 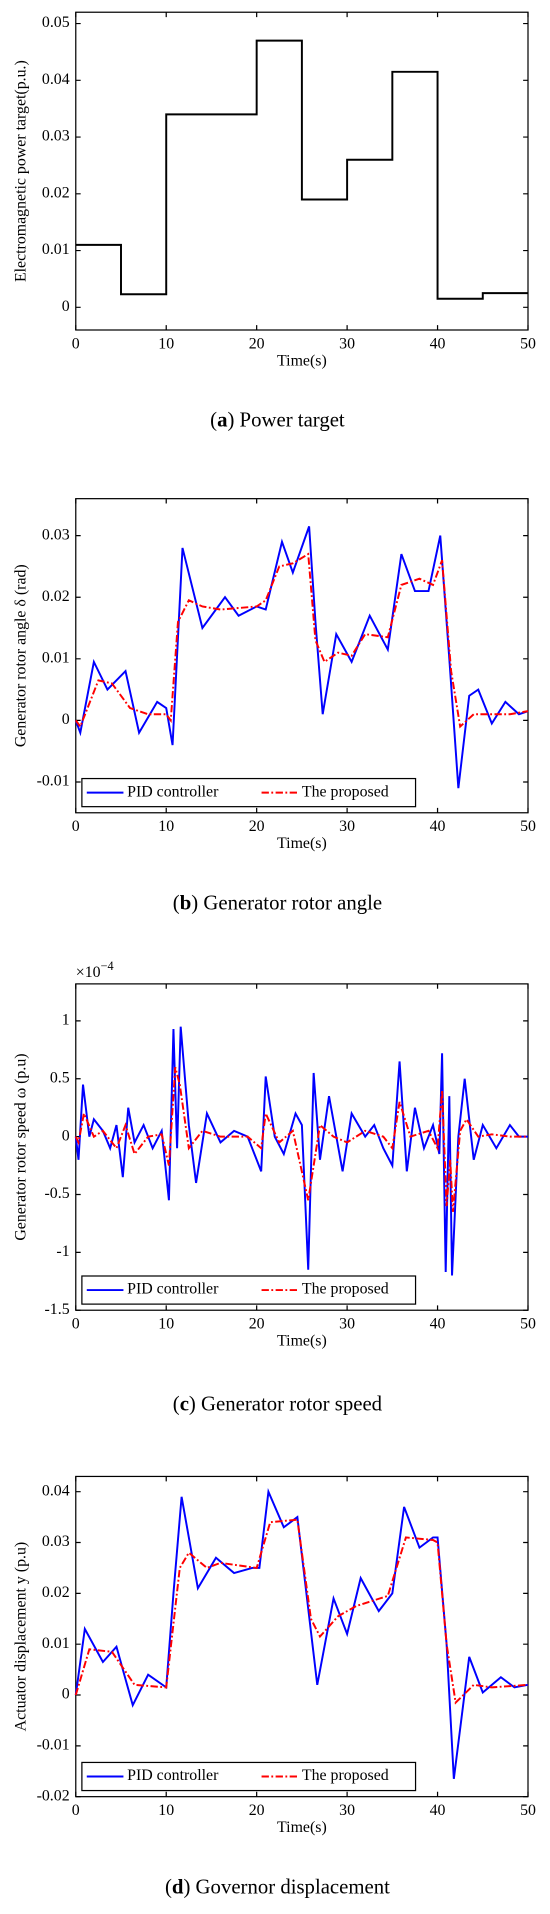 What do you see at coordinates (21, 1637) in the screenshot?
I see `y-axis-label: Actuator displacement y (p.u)` at bounding box center [21, 1637].